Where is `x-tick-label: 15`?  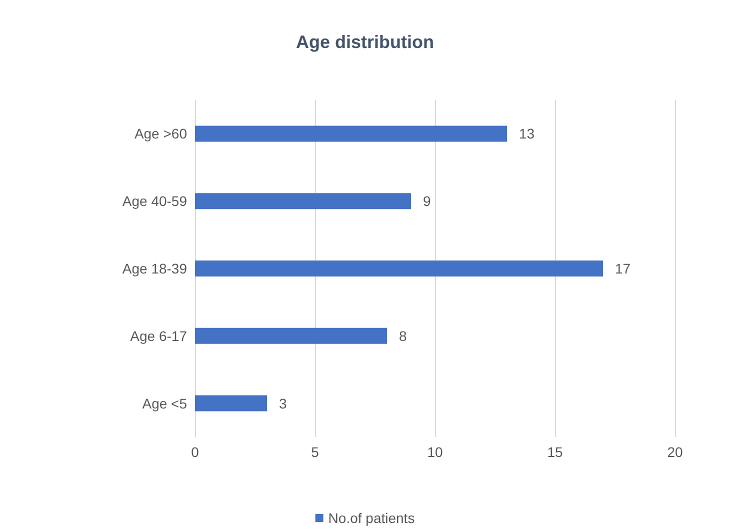 x-tick-label: 15 is located at coordinates (555, 452).